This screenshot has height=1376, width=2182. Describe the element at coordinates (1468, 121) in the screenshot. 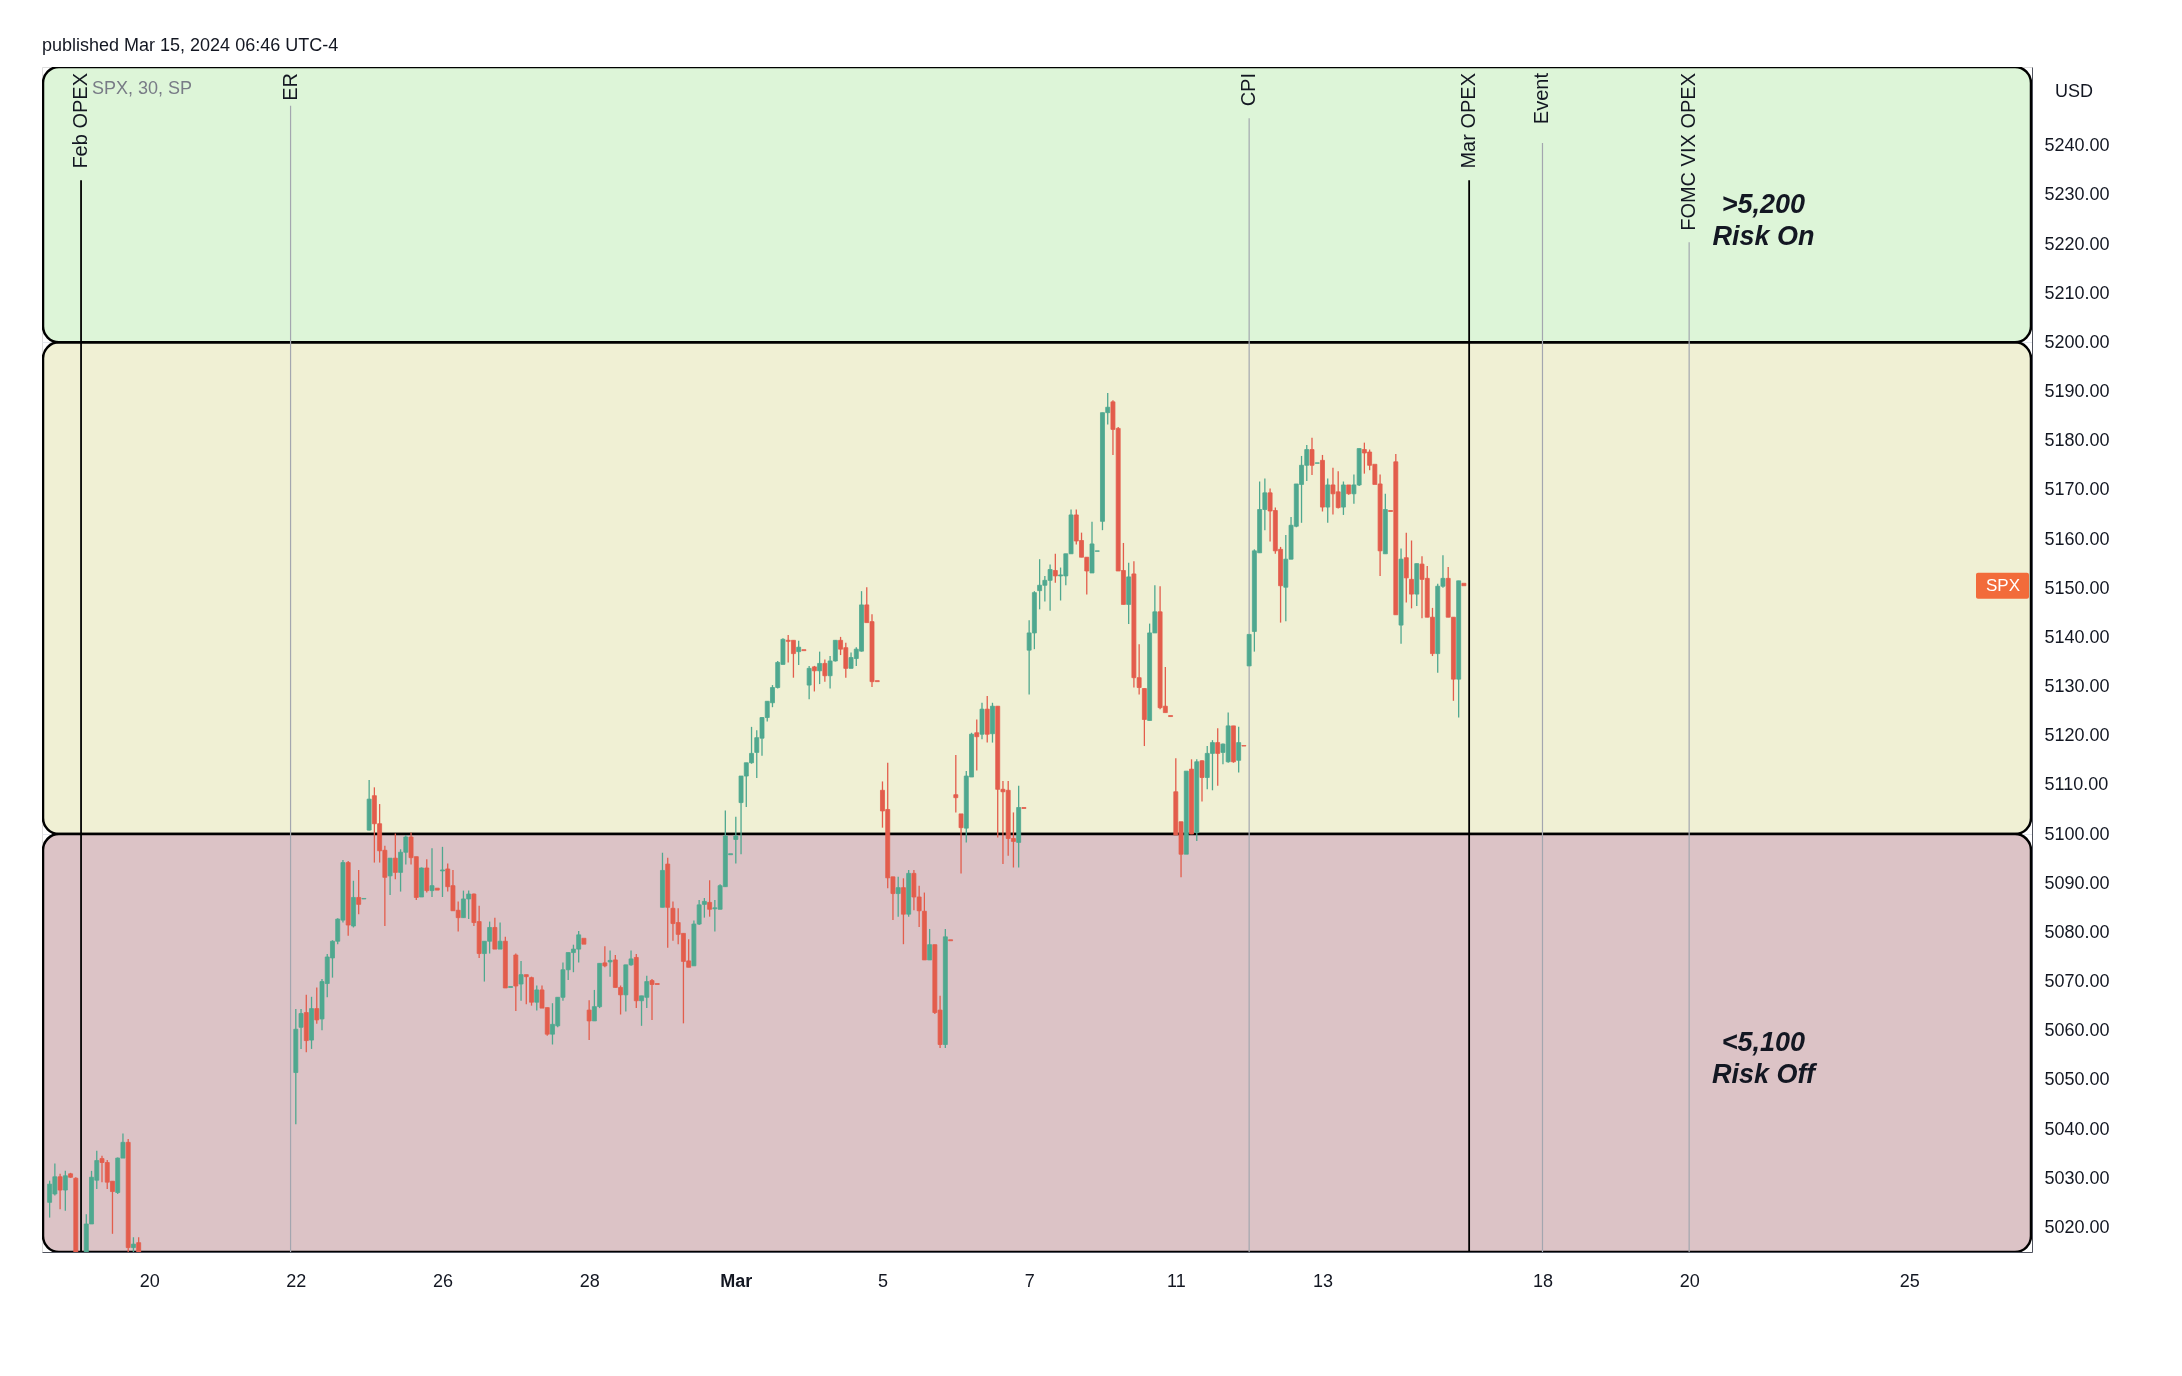

I see `annotation: Mar OPEX` at that location.